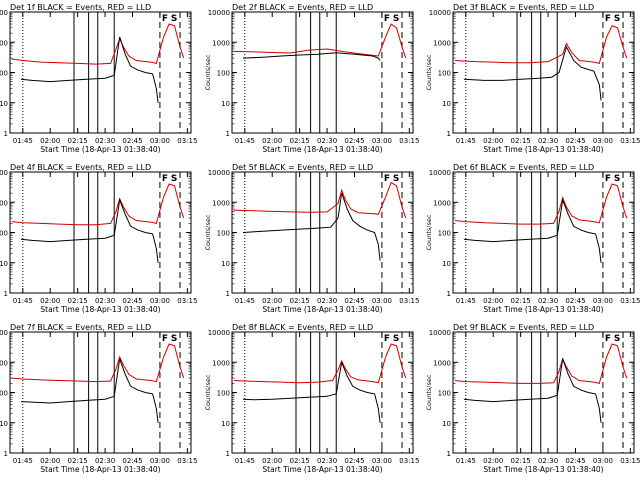 The width and height of the screenshot is (640, 480). Describe the element at coordinates (523, 167) in the screenshot. I see `panel-title: Det 6f BLACK = Events, RED = LLD` at that location.